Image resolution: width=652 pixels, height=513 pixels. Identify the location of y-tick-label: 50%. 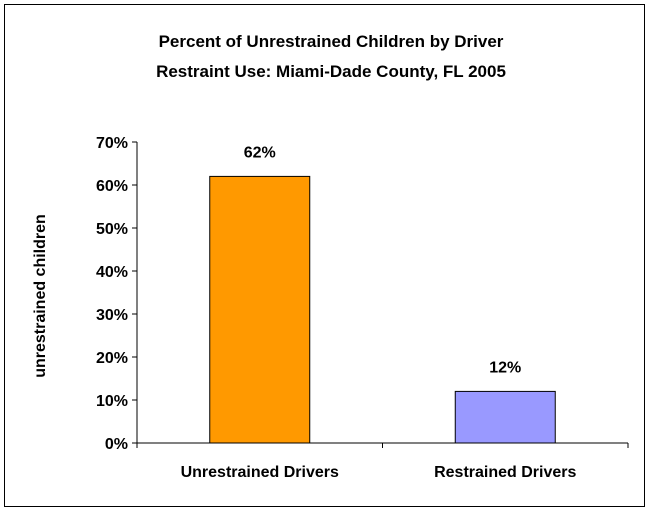
(112, 229).